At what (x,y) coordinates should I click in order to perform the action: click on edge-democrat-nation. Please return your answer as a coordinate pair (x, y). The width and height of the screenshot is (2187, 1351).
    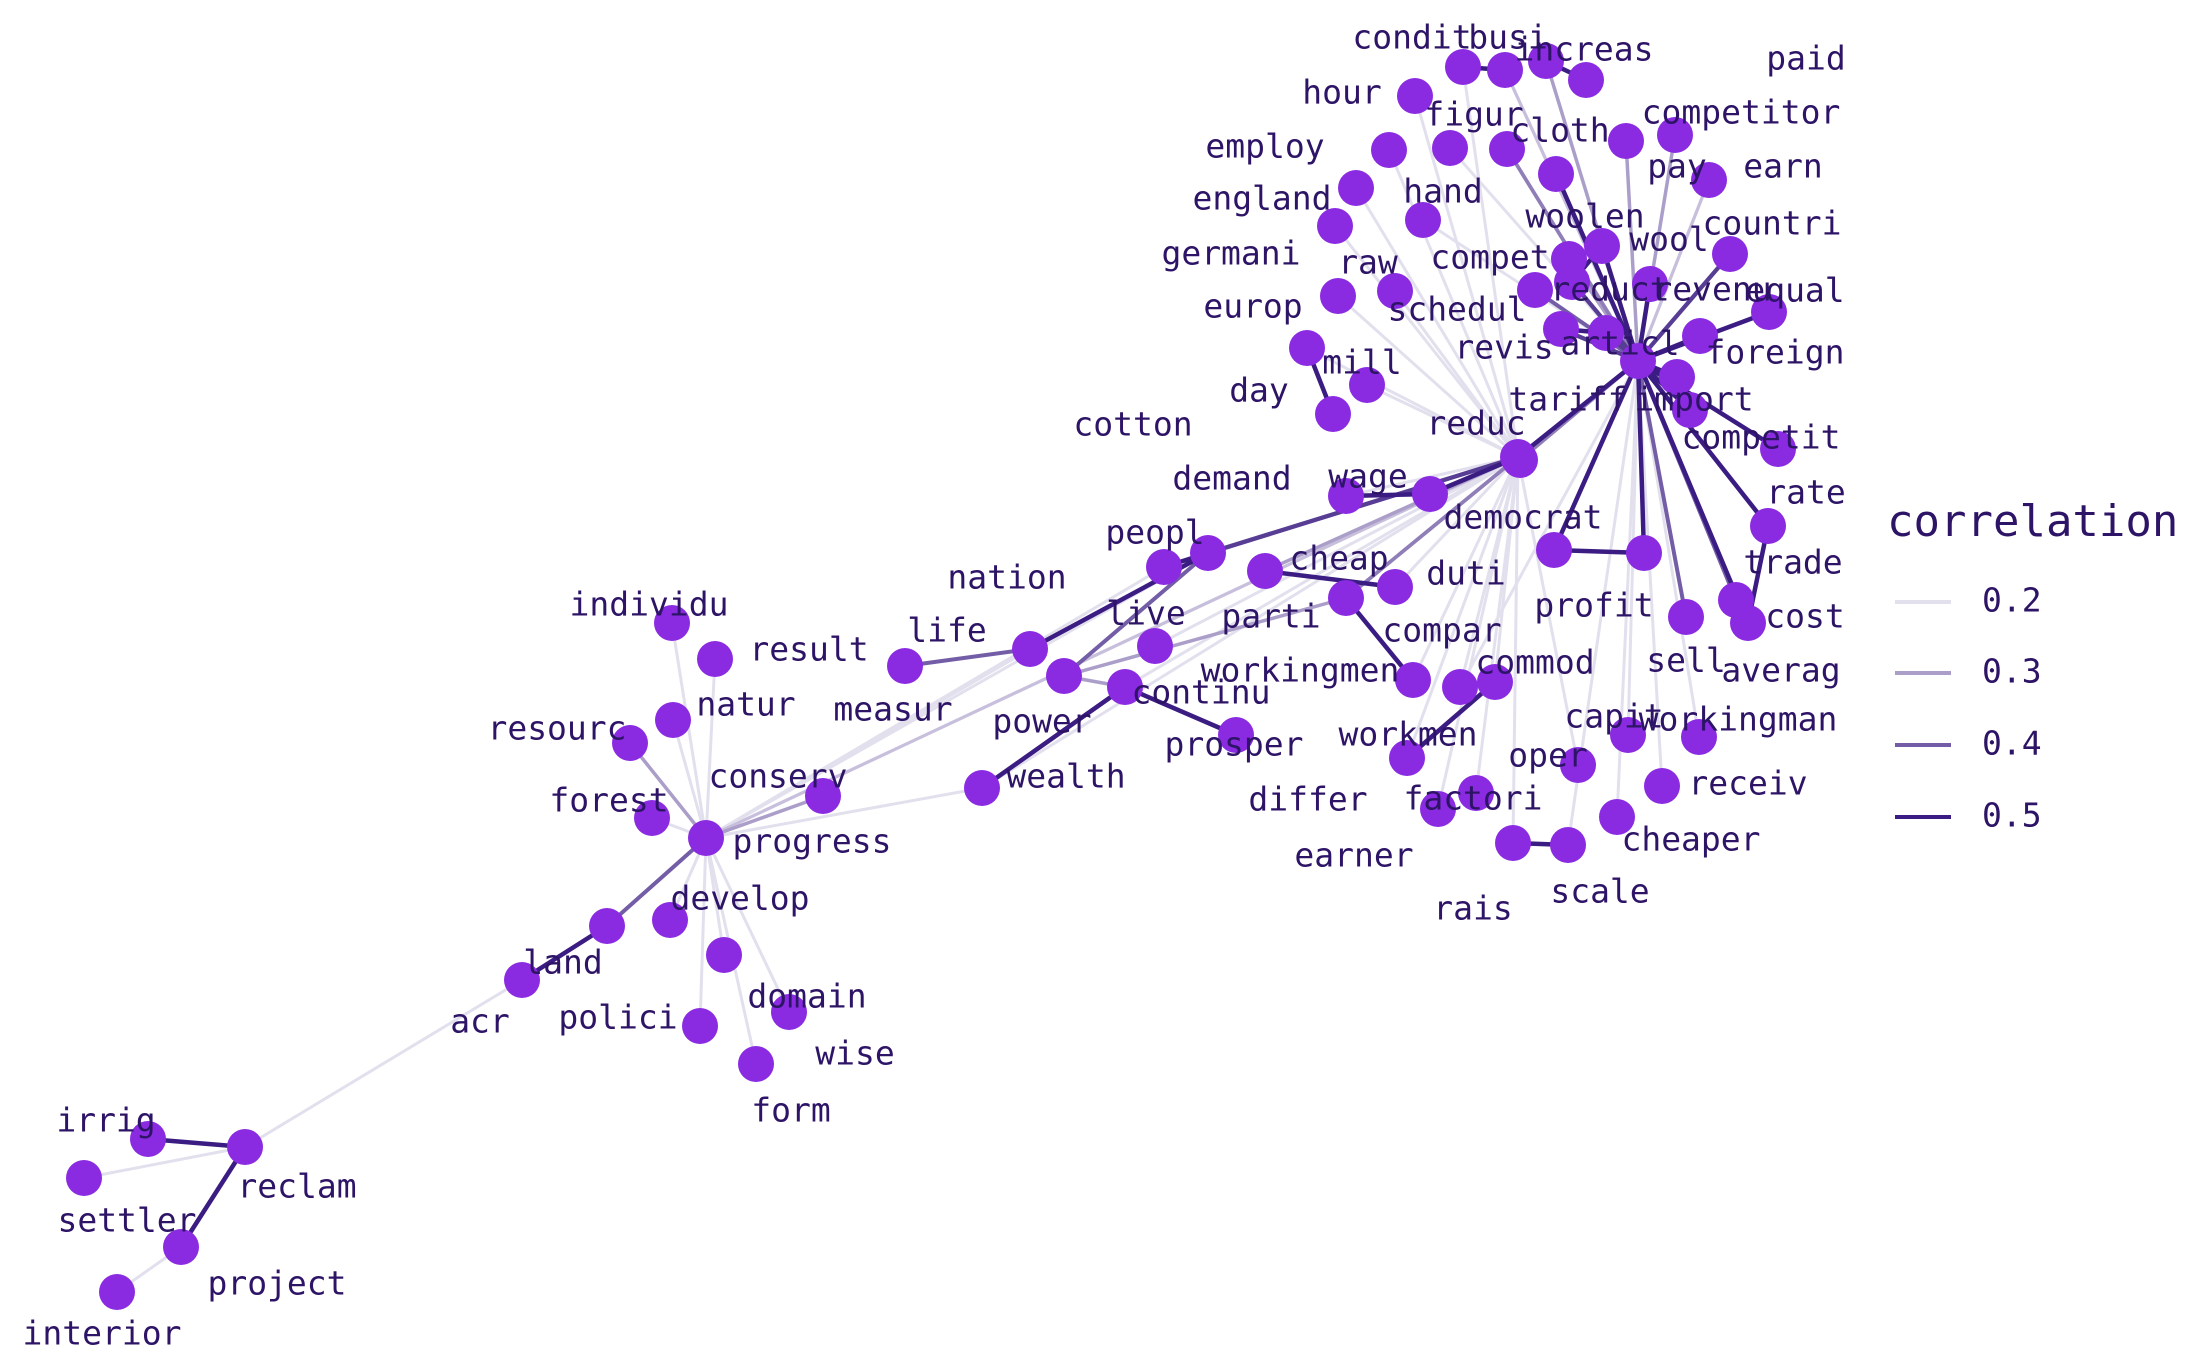
    Looking at the image, I should click on (1363, 505).